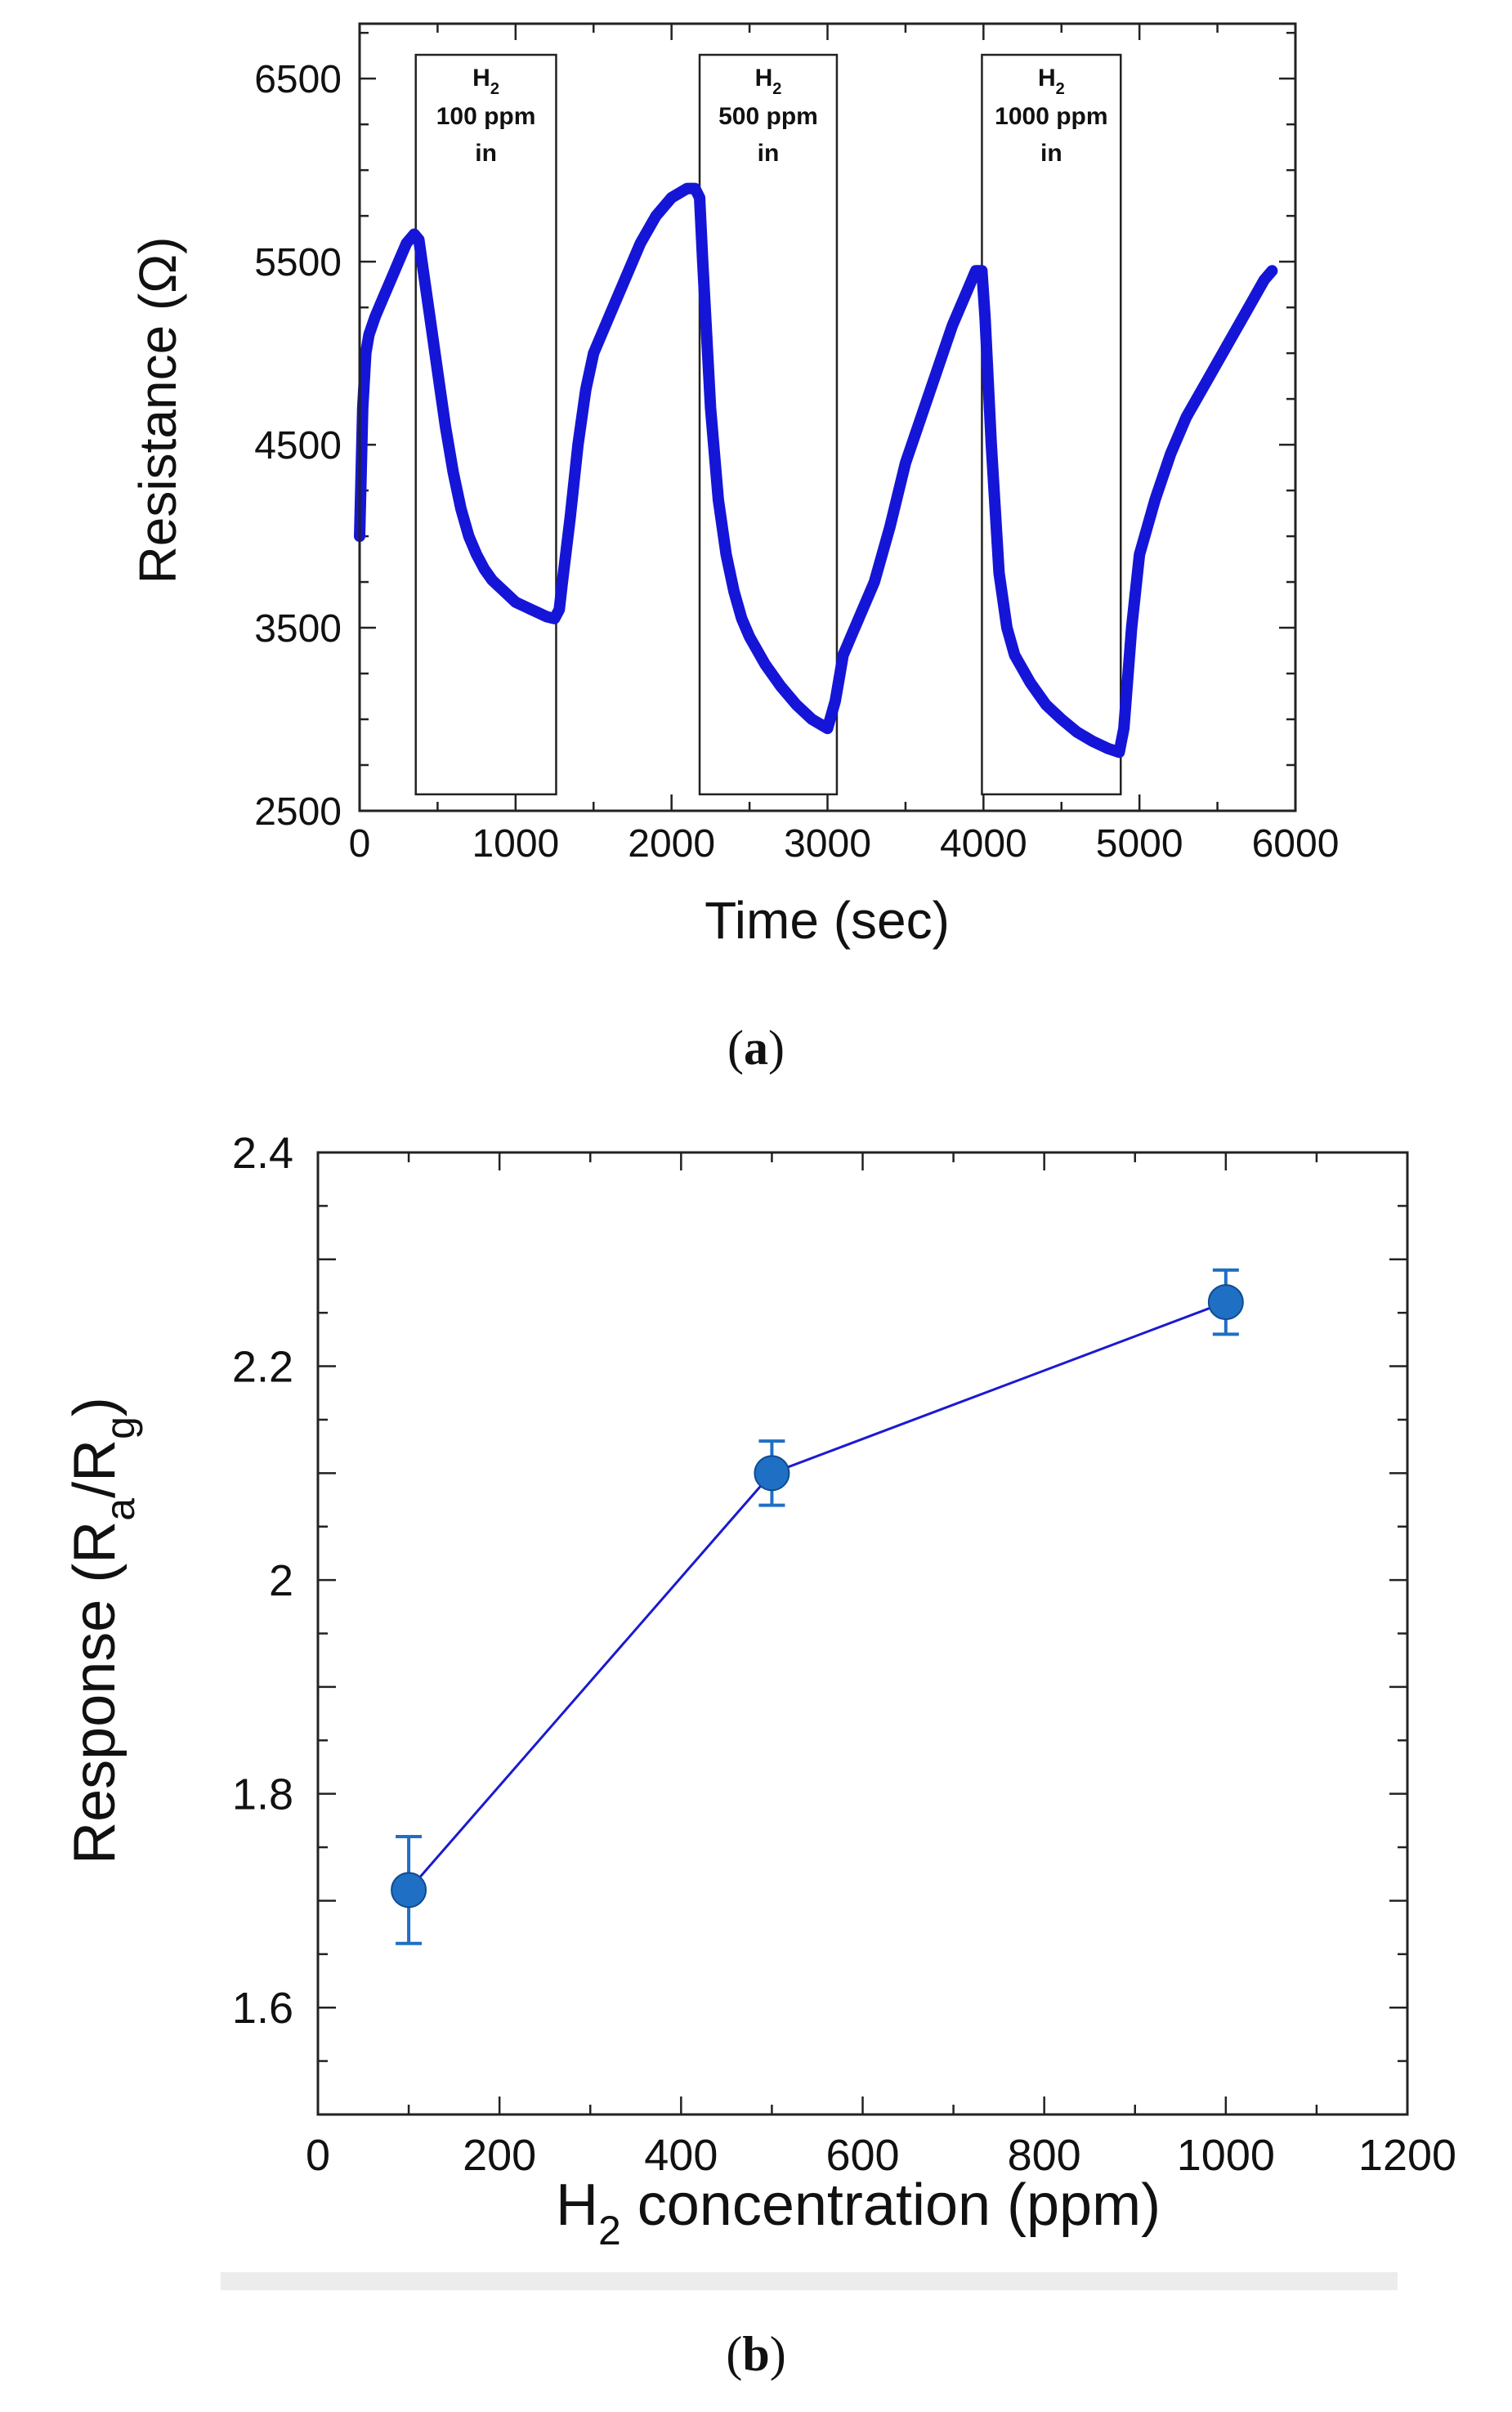 This screenshot has width=1512, height=2412. Describe the element at coordinates (809, 2281) in the screenshot. I see `chart-b-bottom-band` at that location.